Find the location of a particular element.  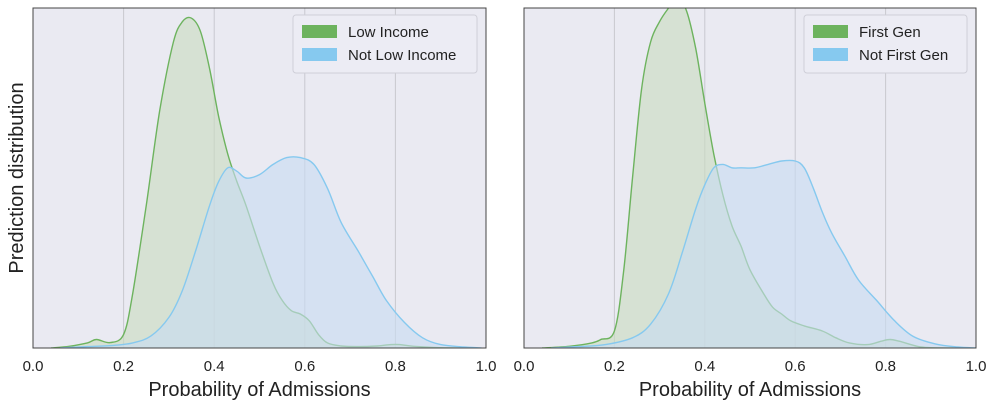

legend-label: Low Income is located at coordinates (388, 32).